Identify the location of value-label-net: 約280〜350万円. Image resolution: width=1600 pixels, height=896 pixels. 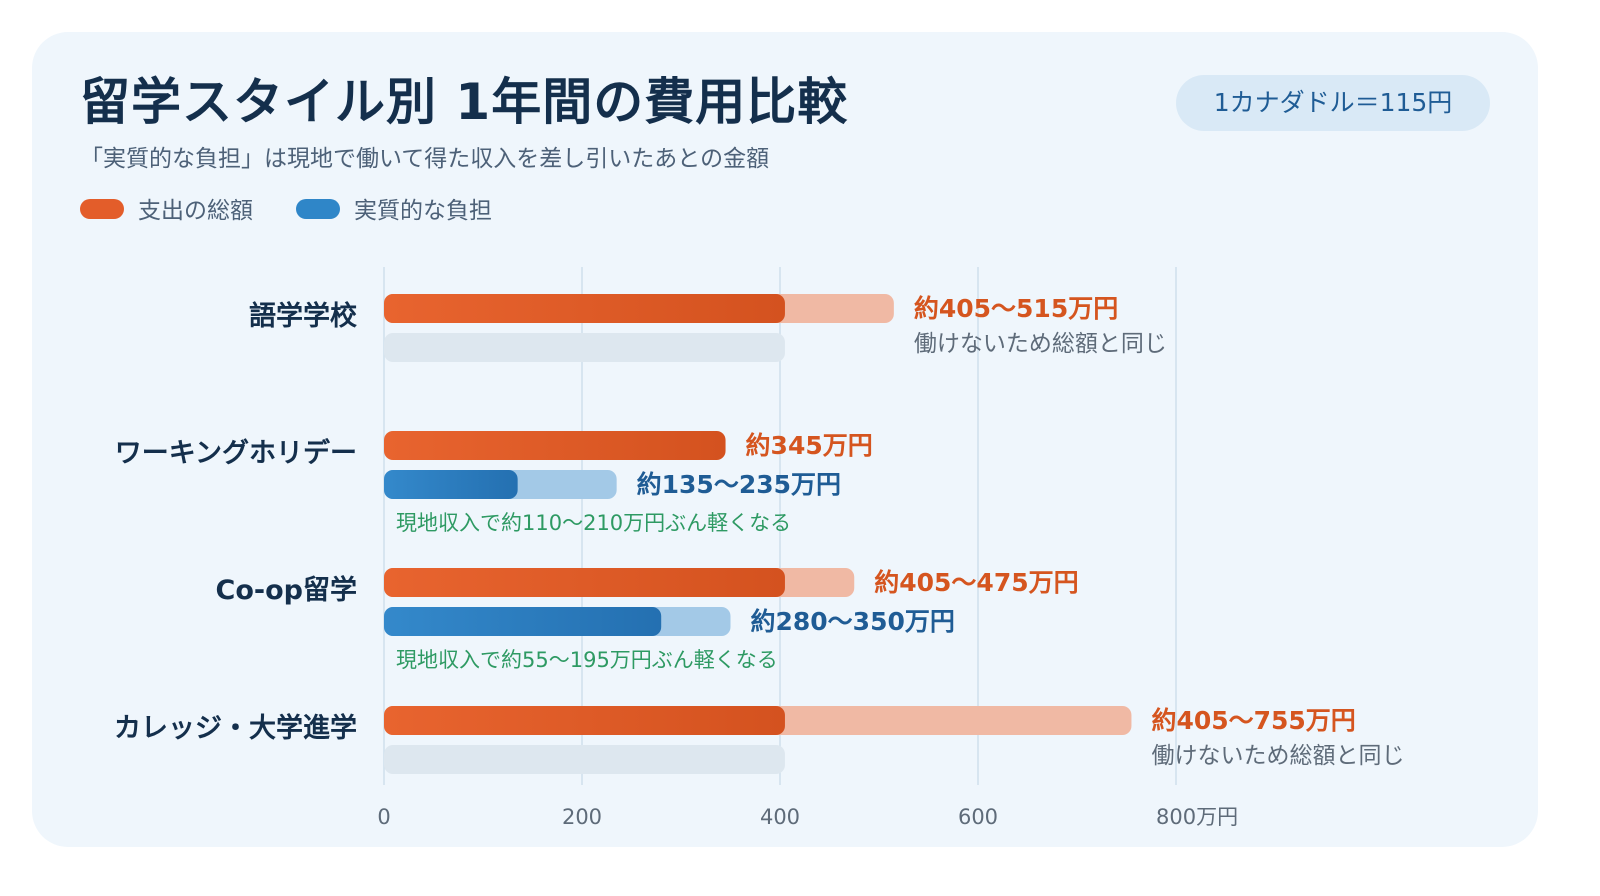
(853, 621).